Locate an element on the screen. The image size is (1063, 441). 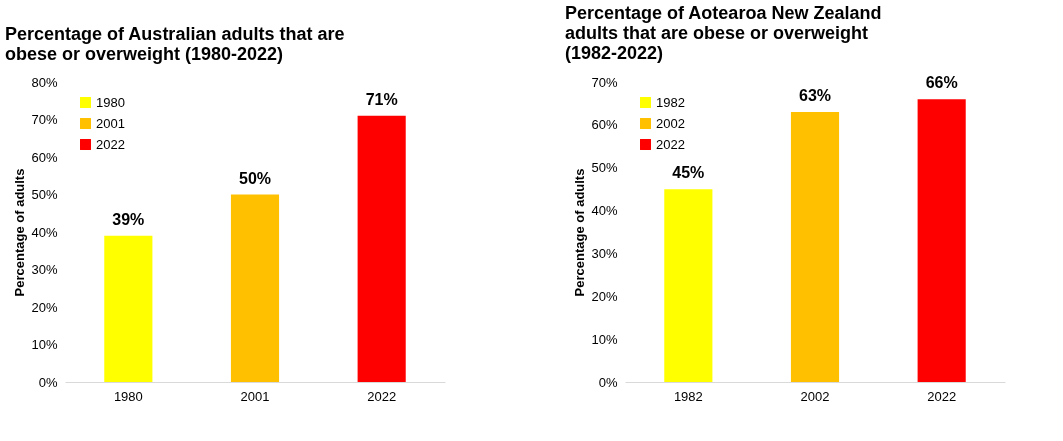
legend-label: 1980 is located at coordinates (110, 102).